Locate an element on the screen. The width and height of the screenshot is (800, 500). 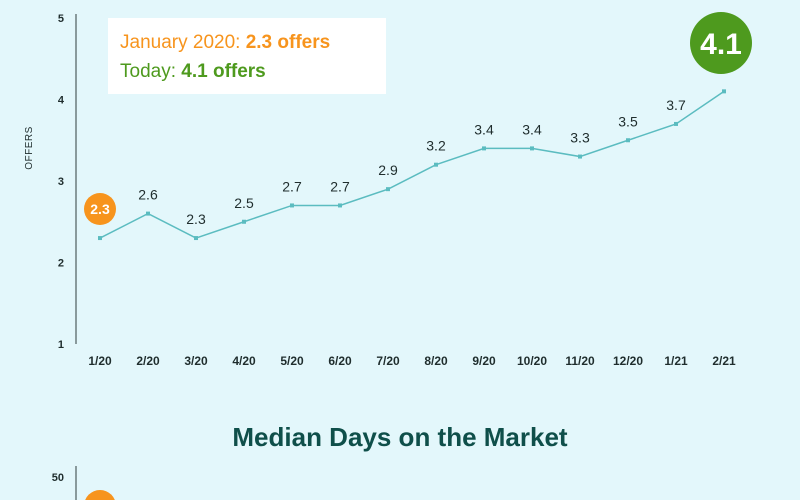
y-axis-label: OFFERS is located at coordinates (29, 148).